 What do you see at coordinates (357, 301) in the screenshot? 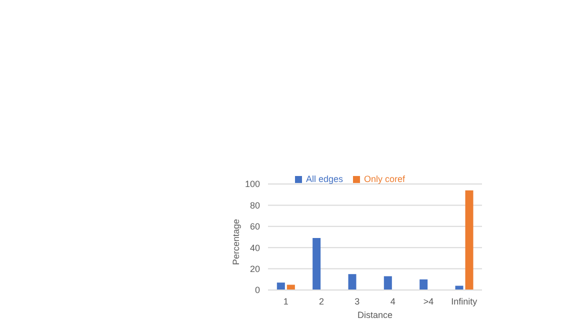
I see `x-tick-label: 3` at bounding box center [357, 301].